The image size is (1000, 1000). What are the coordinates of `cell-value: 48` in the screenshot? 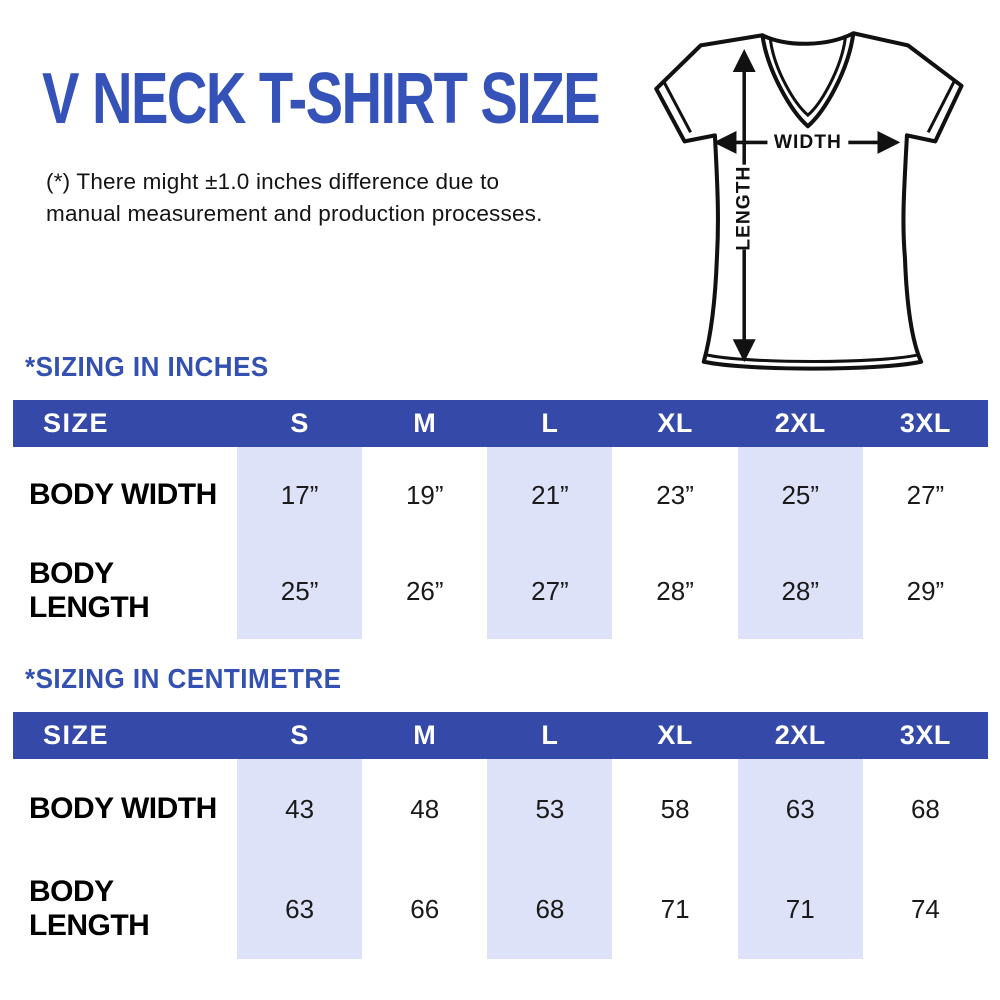 It's located at (425, 808).